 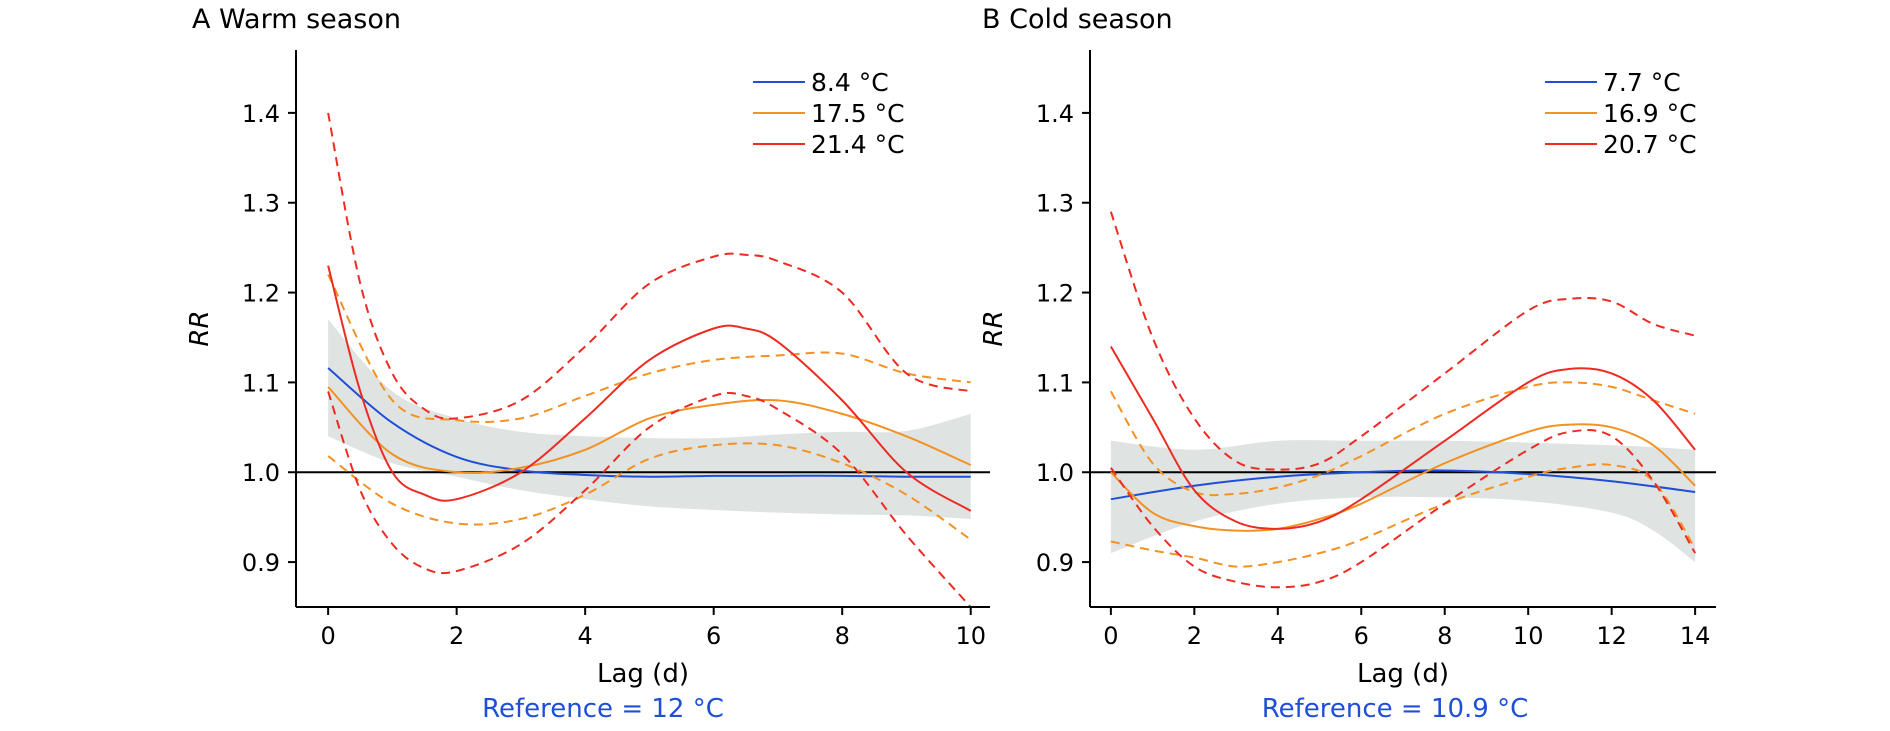 What do you see at coordinates (1611, 636) in the screenshot?
I see `x-tick-label: 12` at bounding box center [1611, 636].